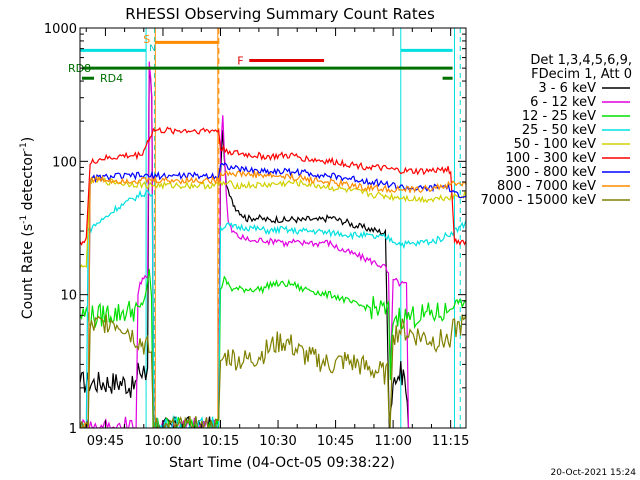  What do you see at coordinates (162, 441) in the screenshot?
I see `x-tick-label: 10:00` at bounding box center [162, 441].